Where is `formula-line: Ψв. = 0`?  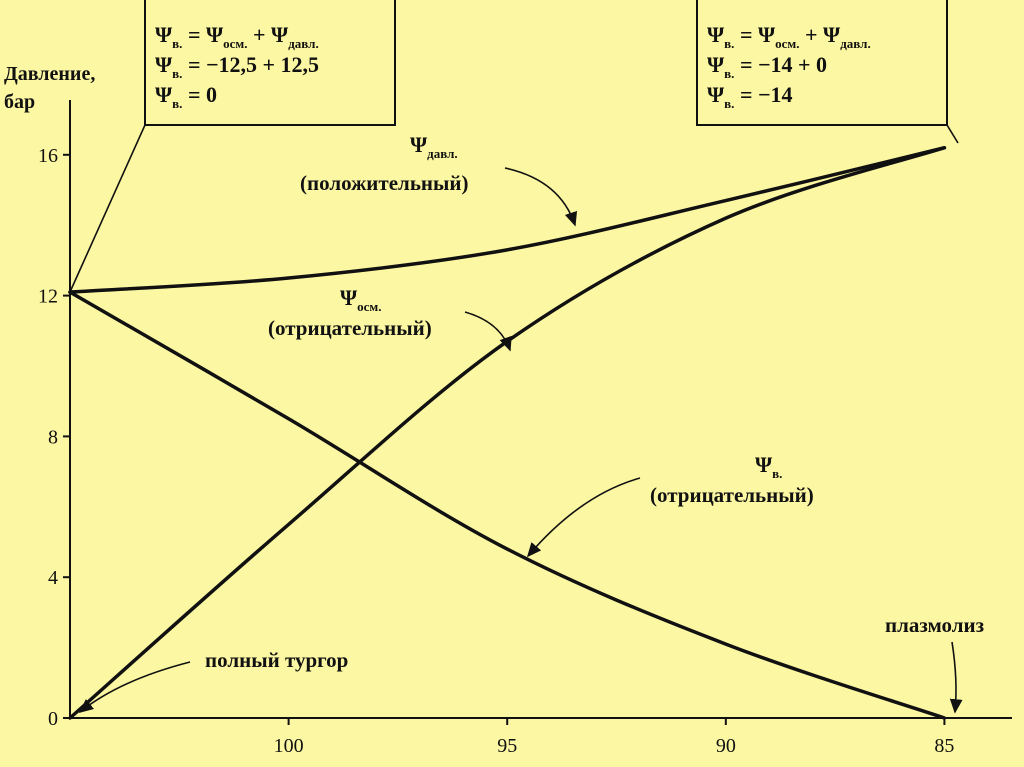
formula-line: Ψв. = 0 is located at coordinates (186, 96).